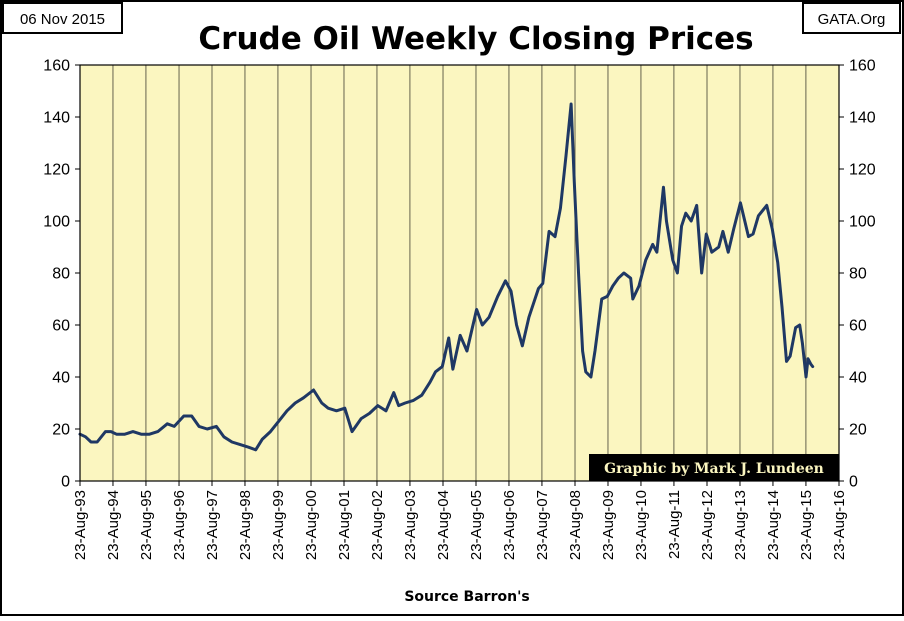 This screenshot has width=904, height=621. I want to click on source-box: GATA.Org, so click(851, 18).